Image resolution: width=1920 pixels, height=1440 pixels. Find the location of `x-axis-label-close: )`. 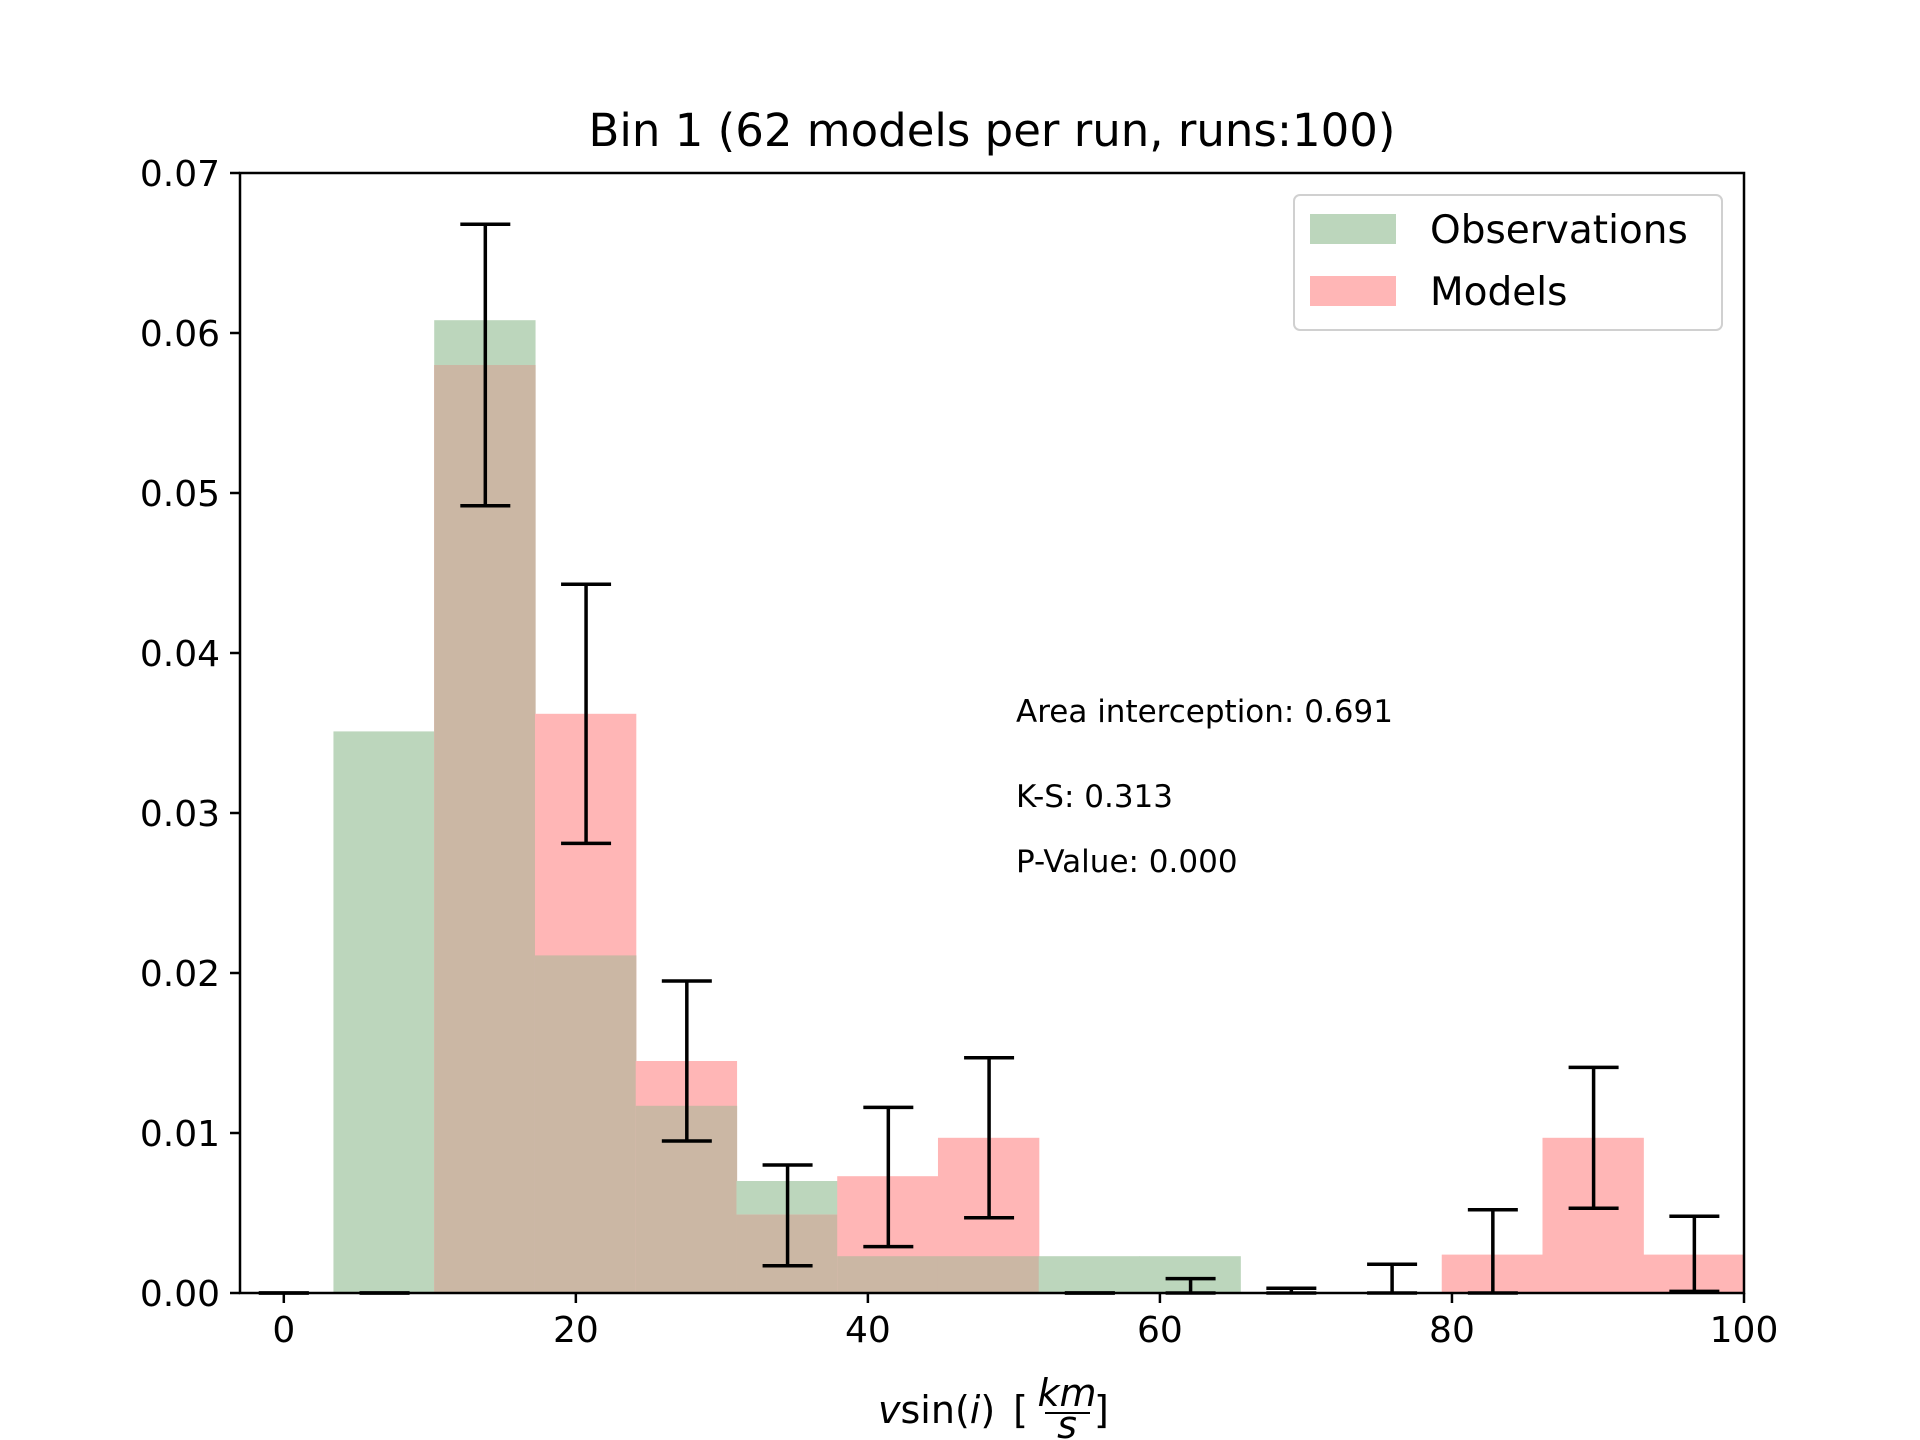

x-axis-label-close: ) is located at coordinates (987, 1410).